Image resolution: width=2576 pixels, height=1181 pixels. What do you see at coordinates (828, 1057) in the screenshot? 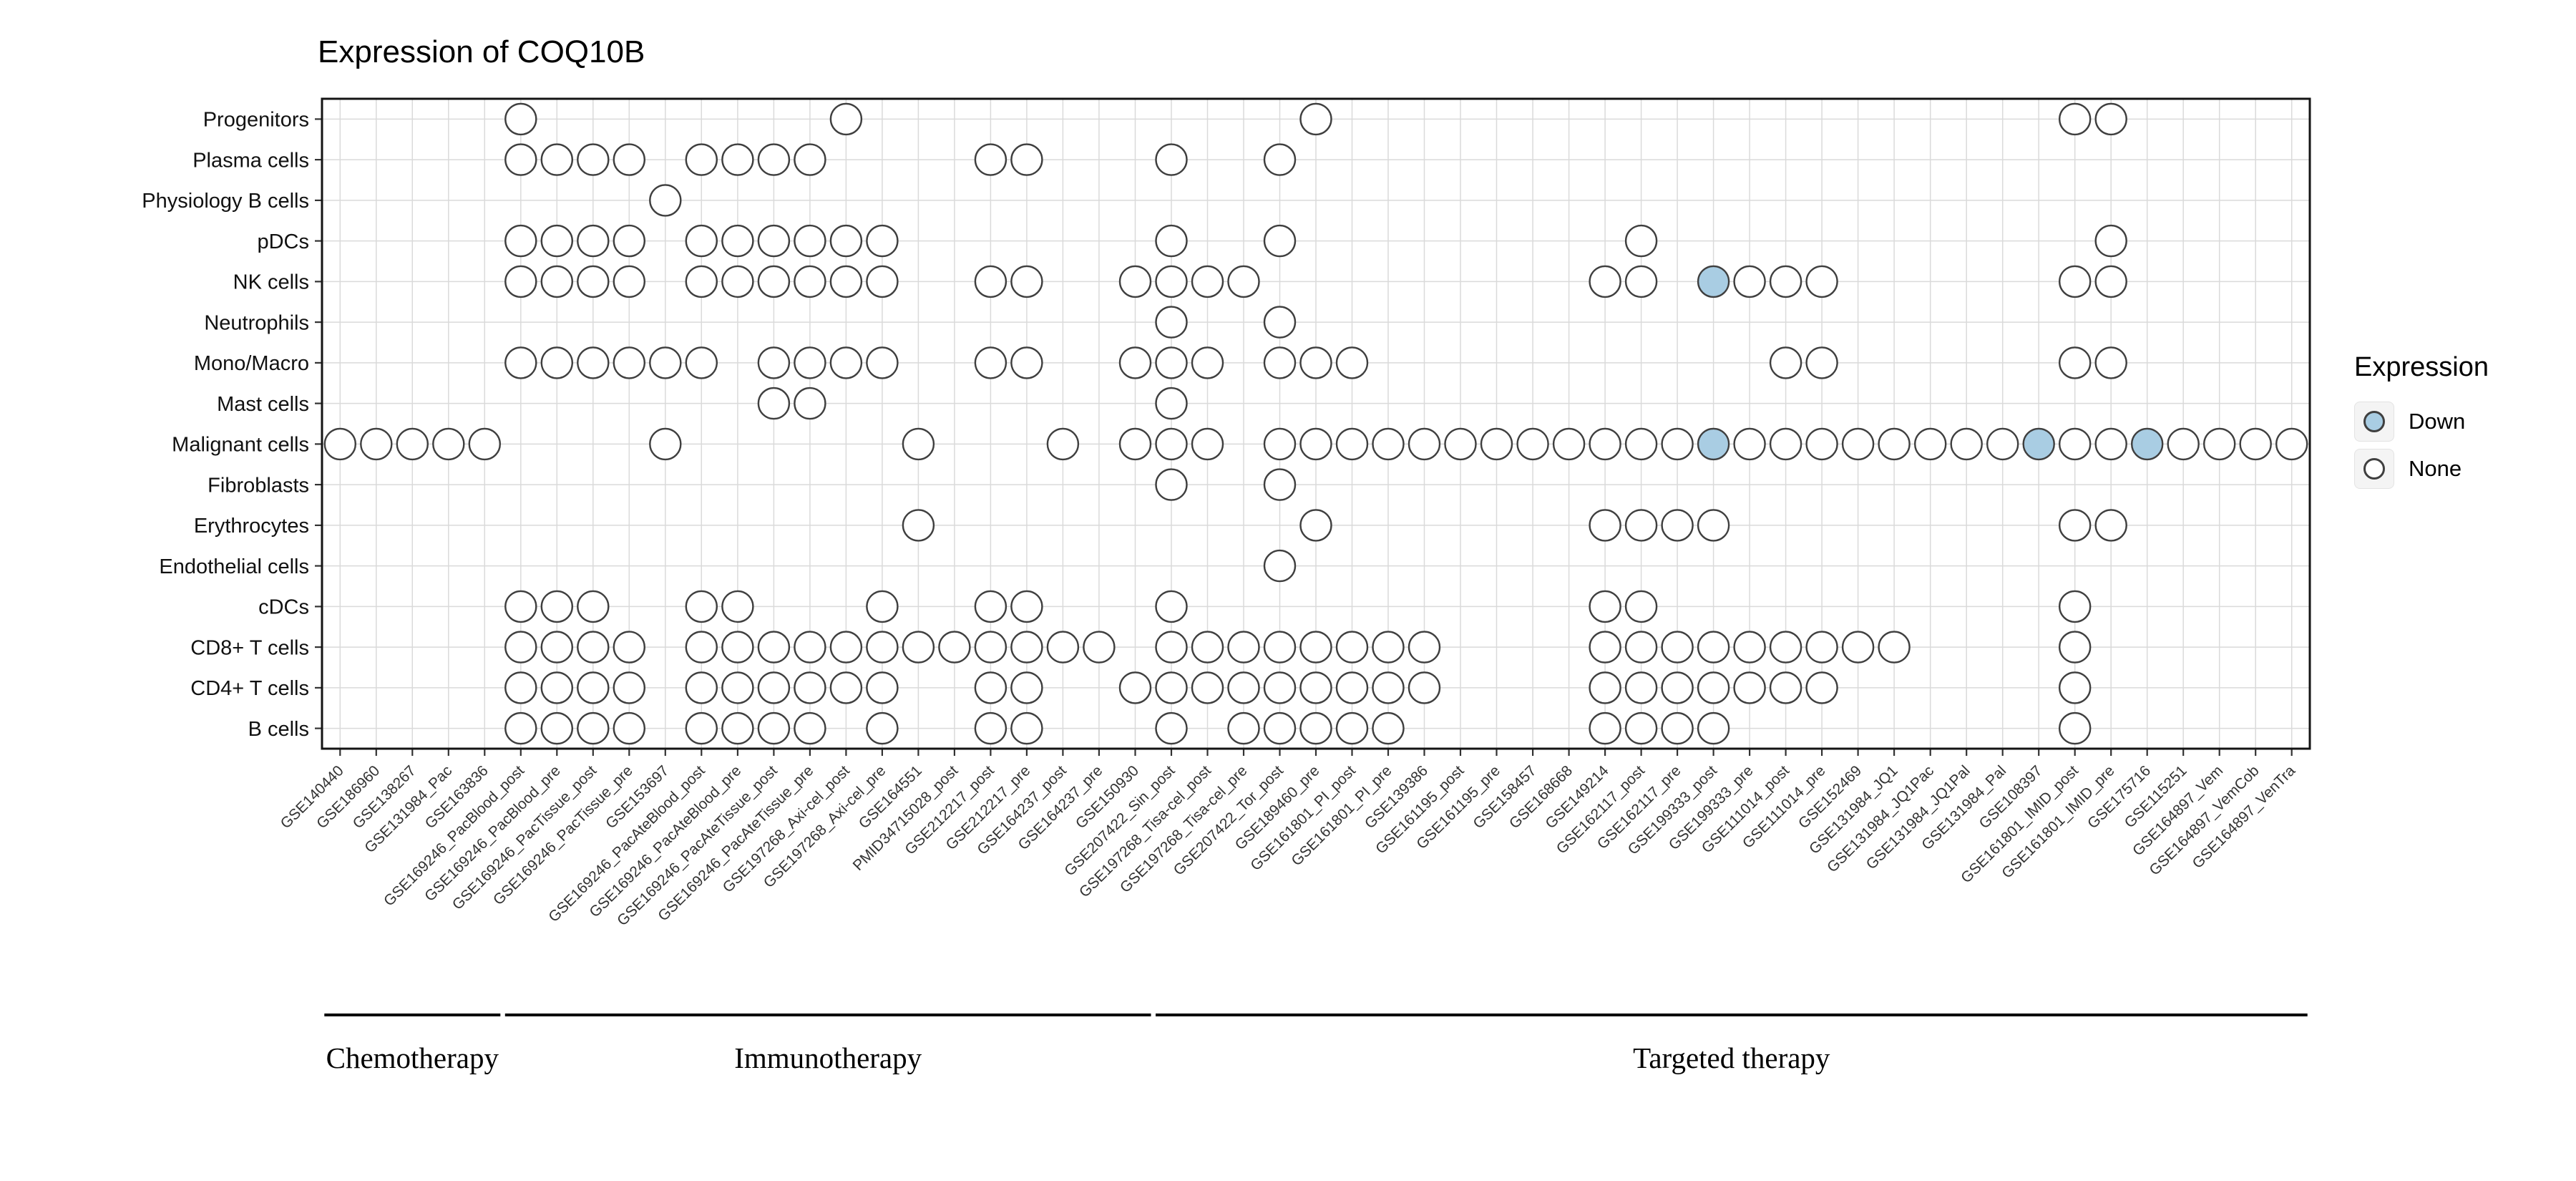
I see `group-label: Immunotherapy` at bounding box center [828, 1057].